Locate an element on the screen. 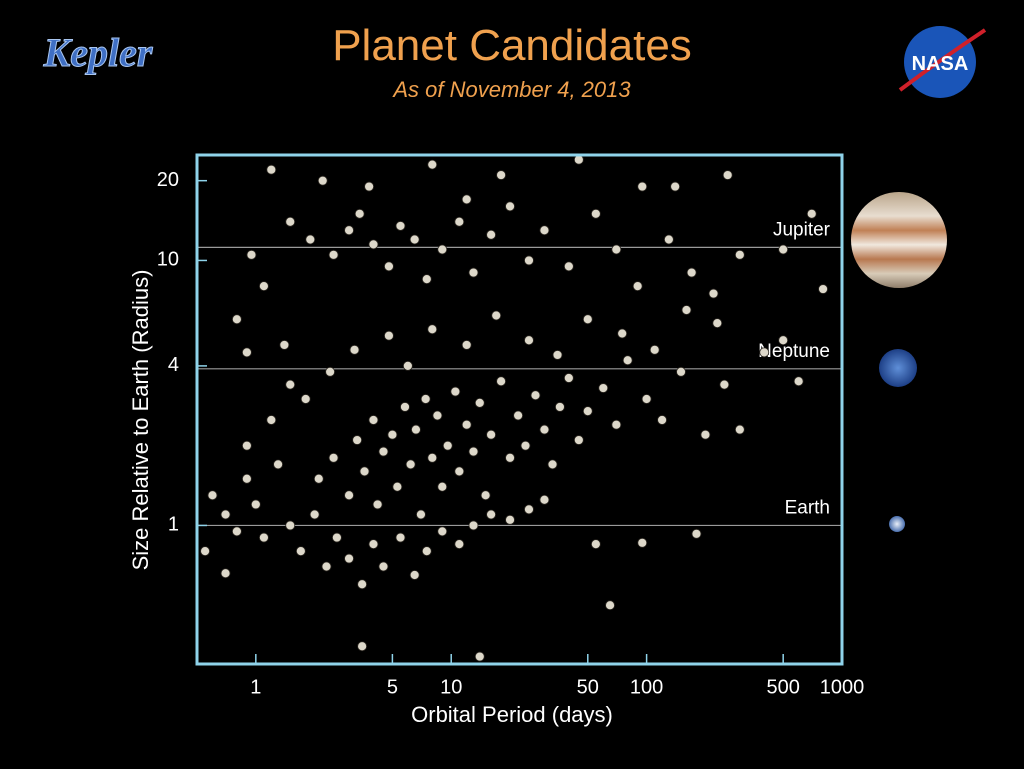  nasa-logo-swoosh is located at coordinates (942, 60).